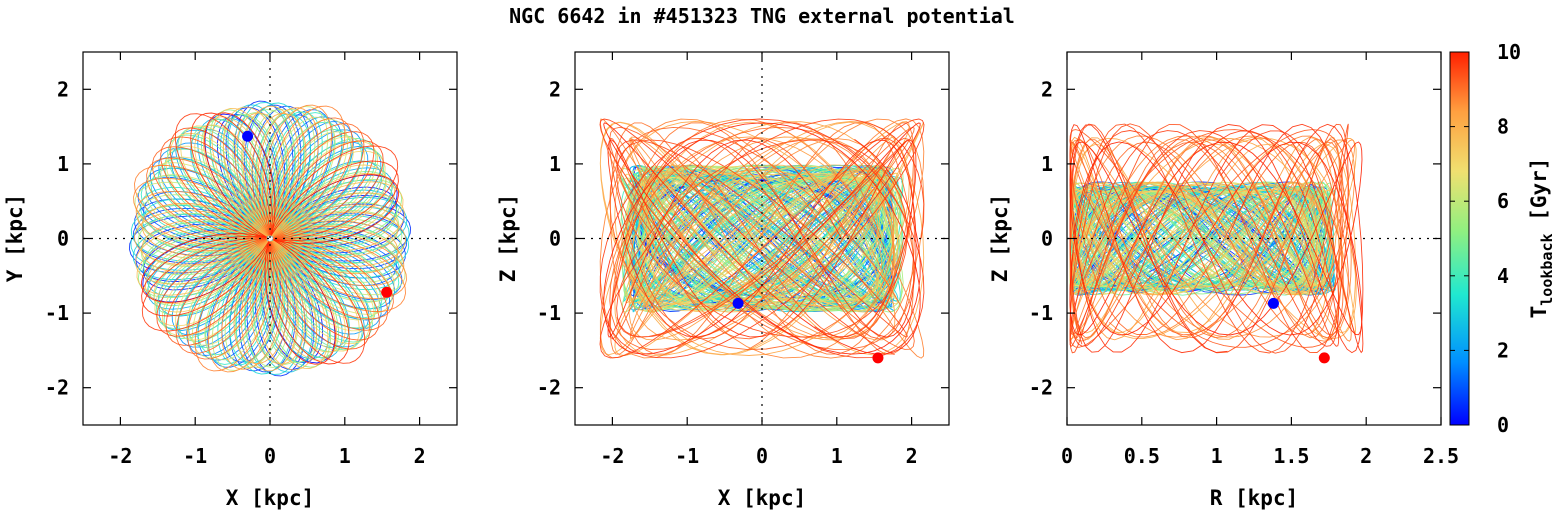  What do you see at coordinates (508, 238) in the screenshot?
I see `y-axis-label: Z [kpc]` at bounding box center [508, 238].